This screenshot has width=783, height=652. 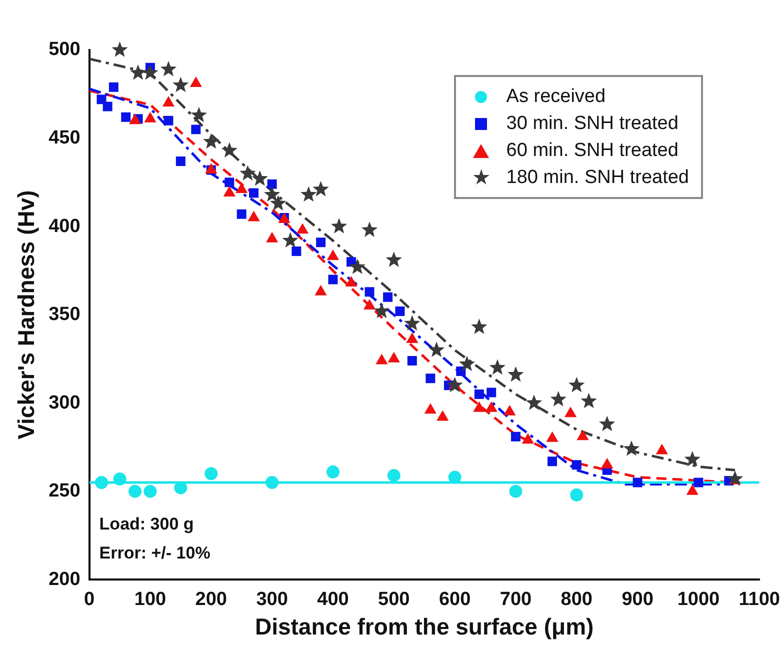 I want to click on y-tick-label: 500, so click(x=64, y=49).